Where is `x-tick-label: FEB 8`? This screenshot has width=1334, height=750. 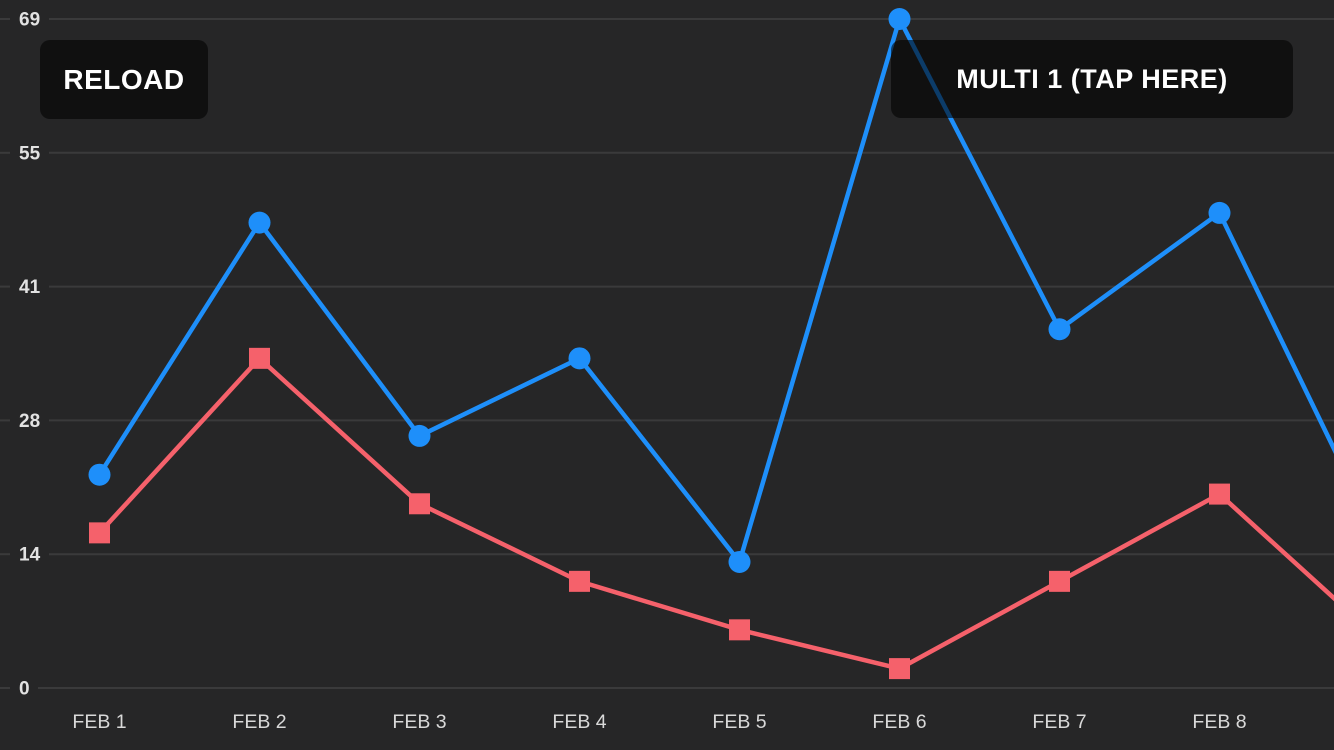
x-tick-label: FEB 8 is located at coordinates (1219, 722).